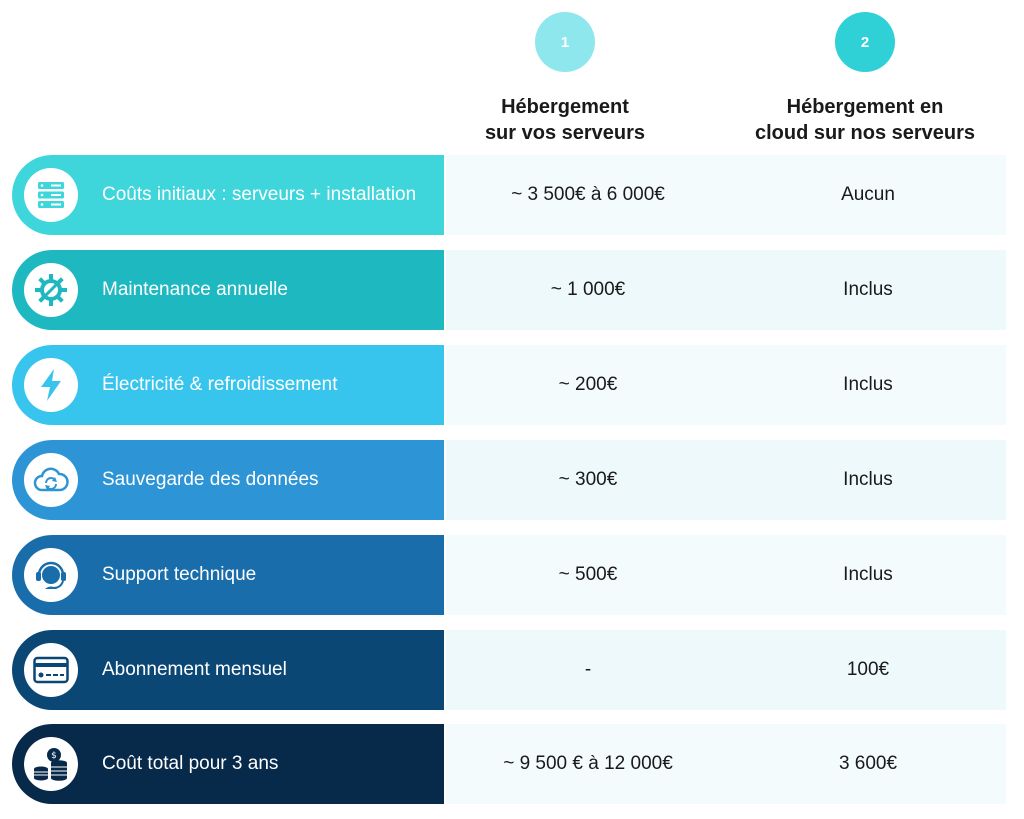 Image resolution: width=1024 pixels, height=819 pixels. I want to click on row-label: Support technique, so click(179, 574).